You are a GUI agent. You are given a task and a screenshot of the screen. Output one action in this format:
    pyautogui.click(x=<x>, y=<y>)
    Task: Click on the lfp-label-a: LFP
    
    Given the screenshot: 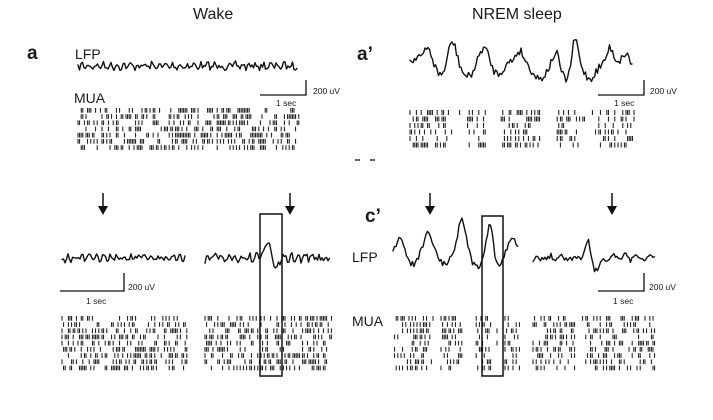 What is the action you would take?
    pyautogui.click(x=88, y=54)
    